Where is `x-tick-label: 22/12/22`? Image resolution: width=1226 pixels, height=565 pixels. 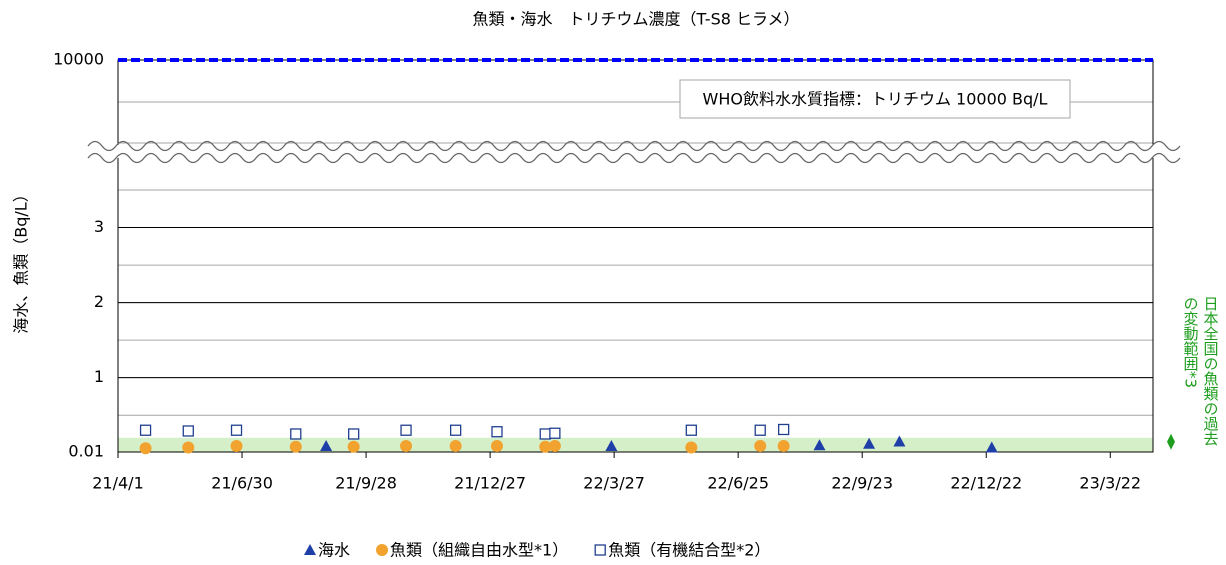
x-tick-label: 22/12/22 is located at coordinates (986, 483).